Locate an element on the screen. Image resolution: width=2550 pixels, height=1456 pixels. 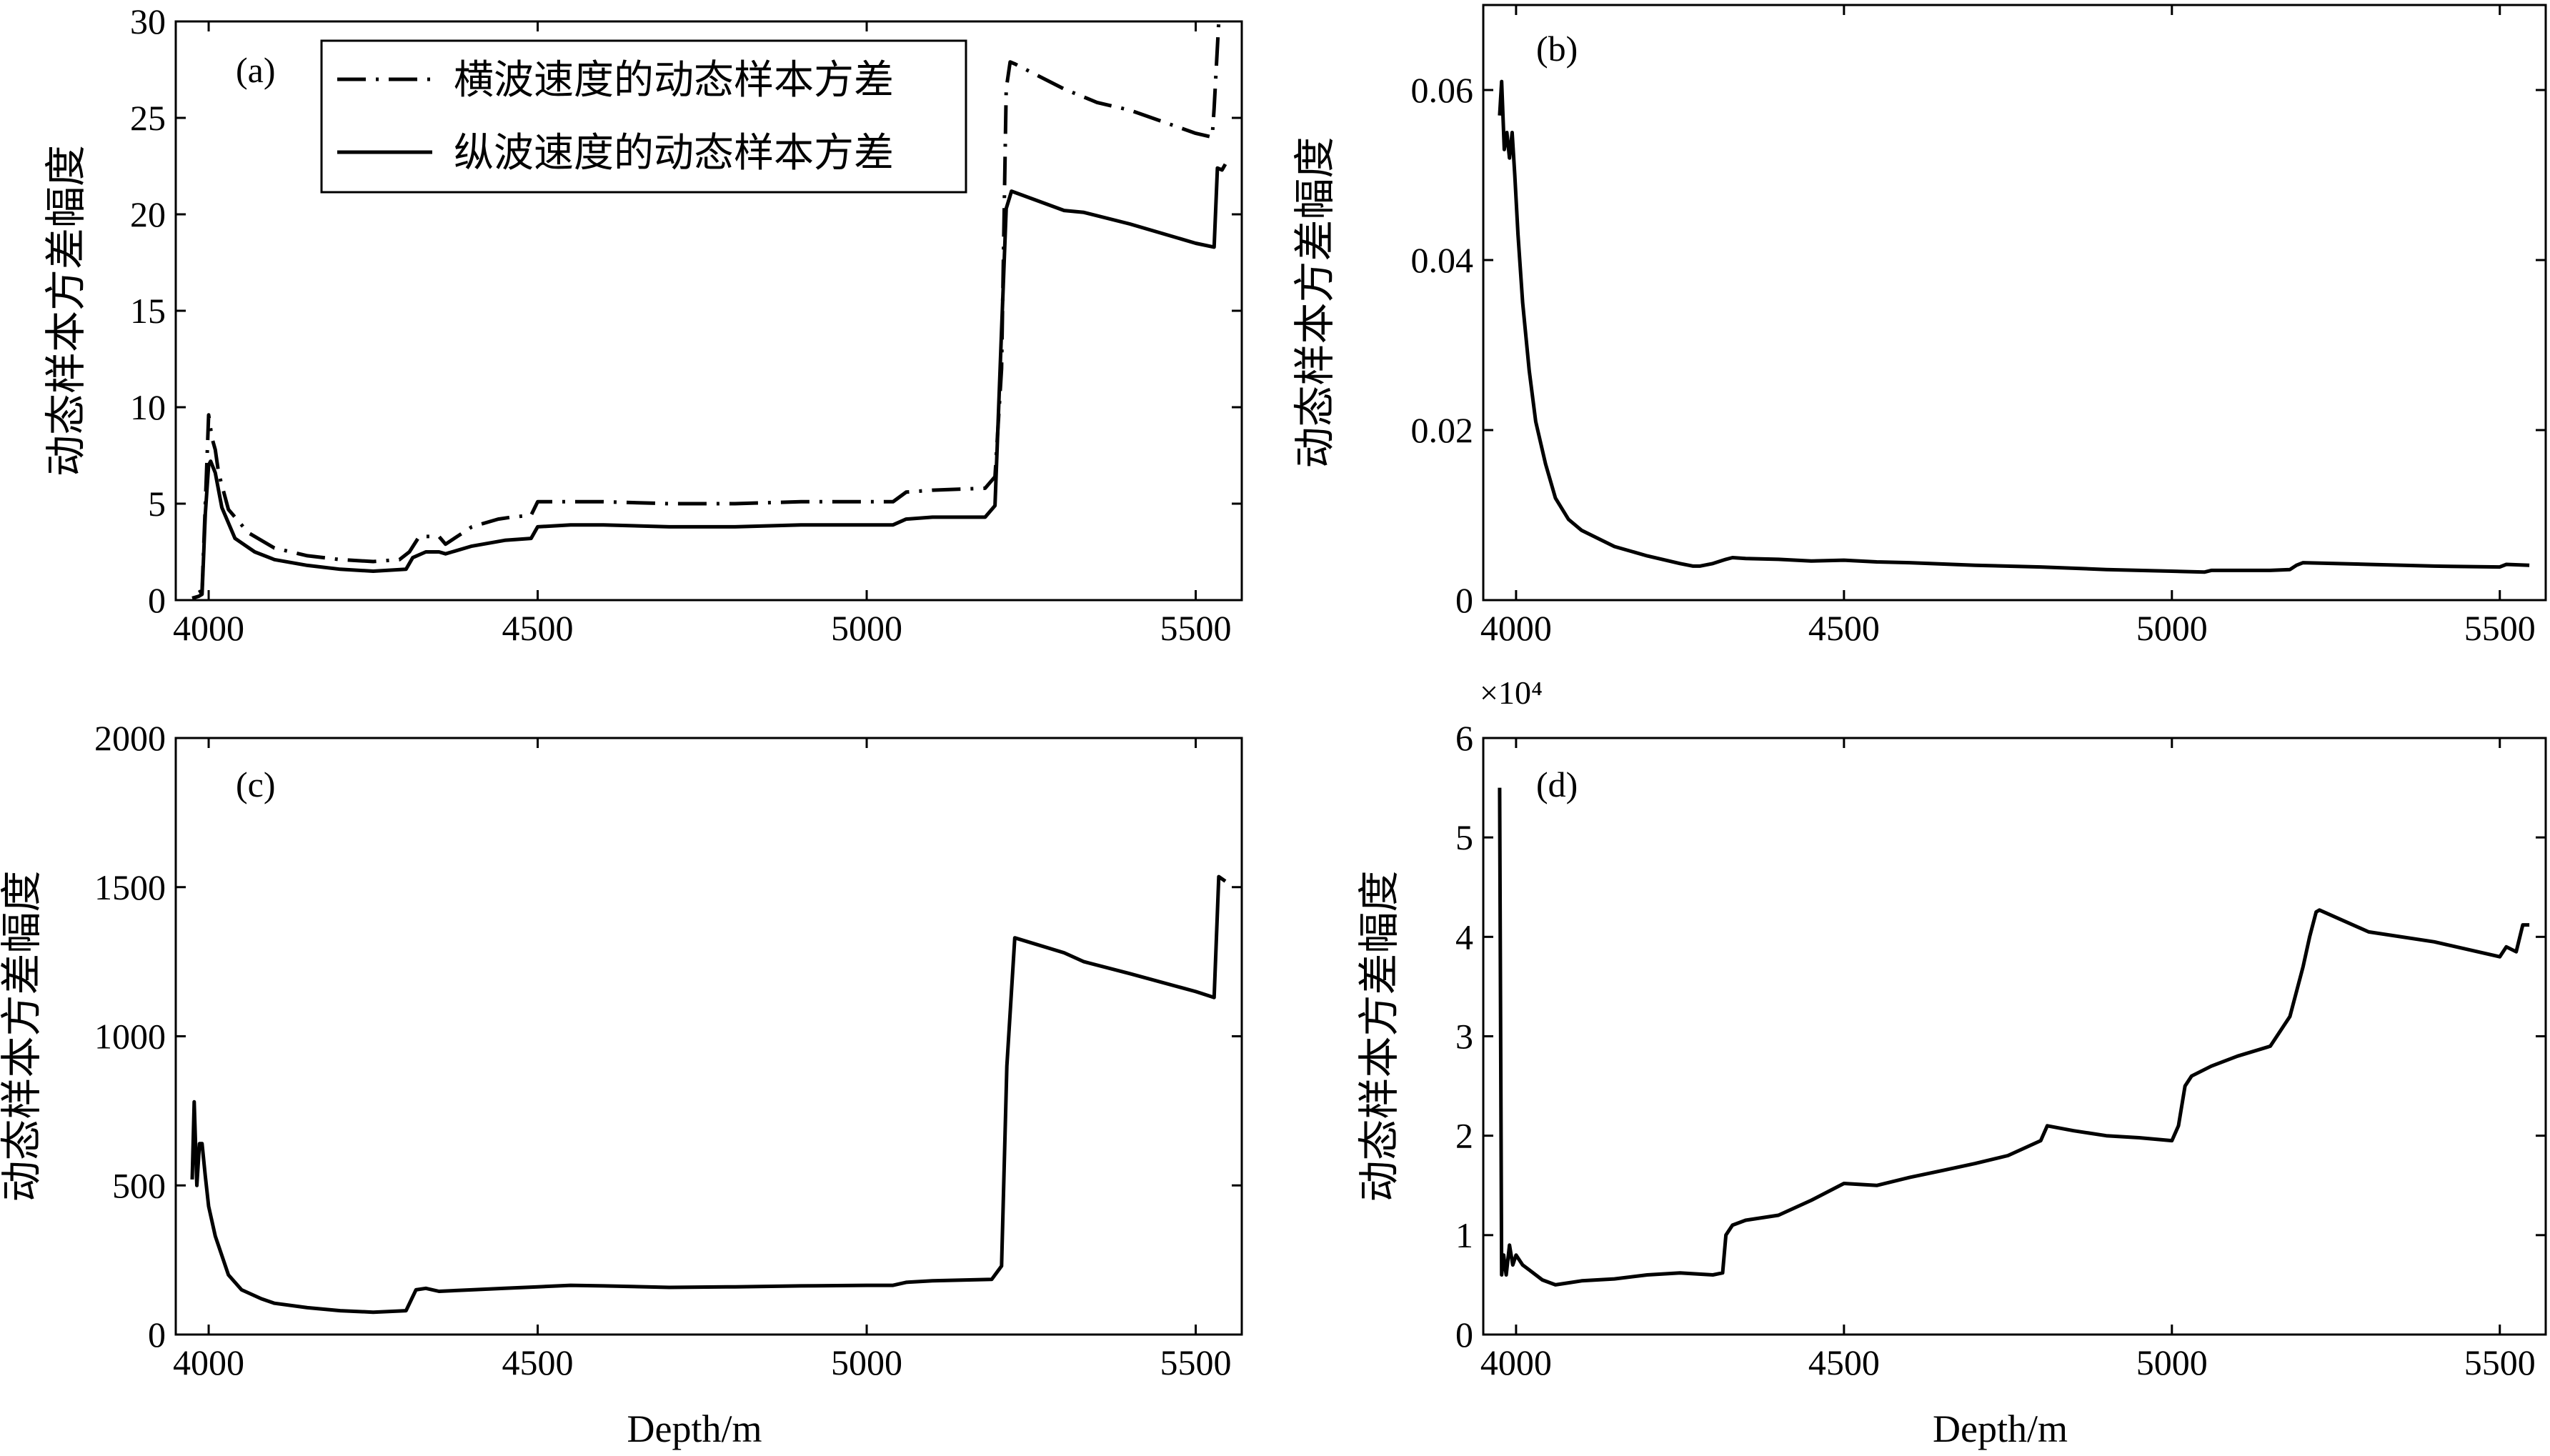
panel-c-xtick-label: 4000 is located at coordinates (208, 1362).